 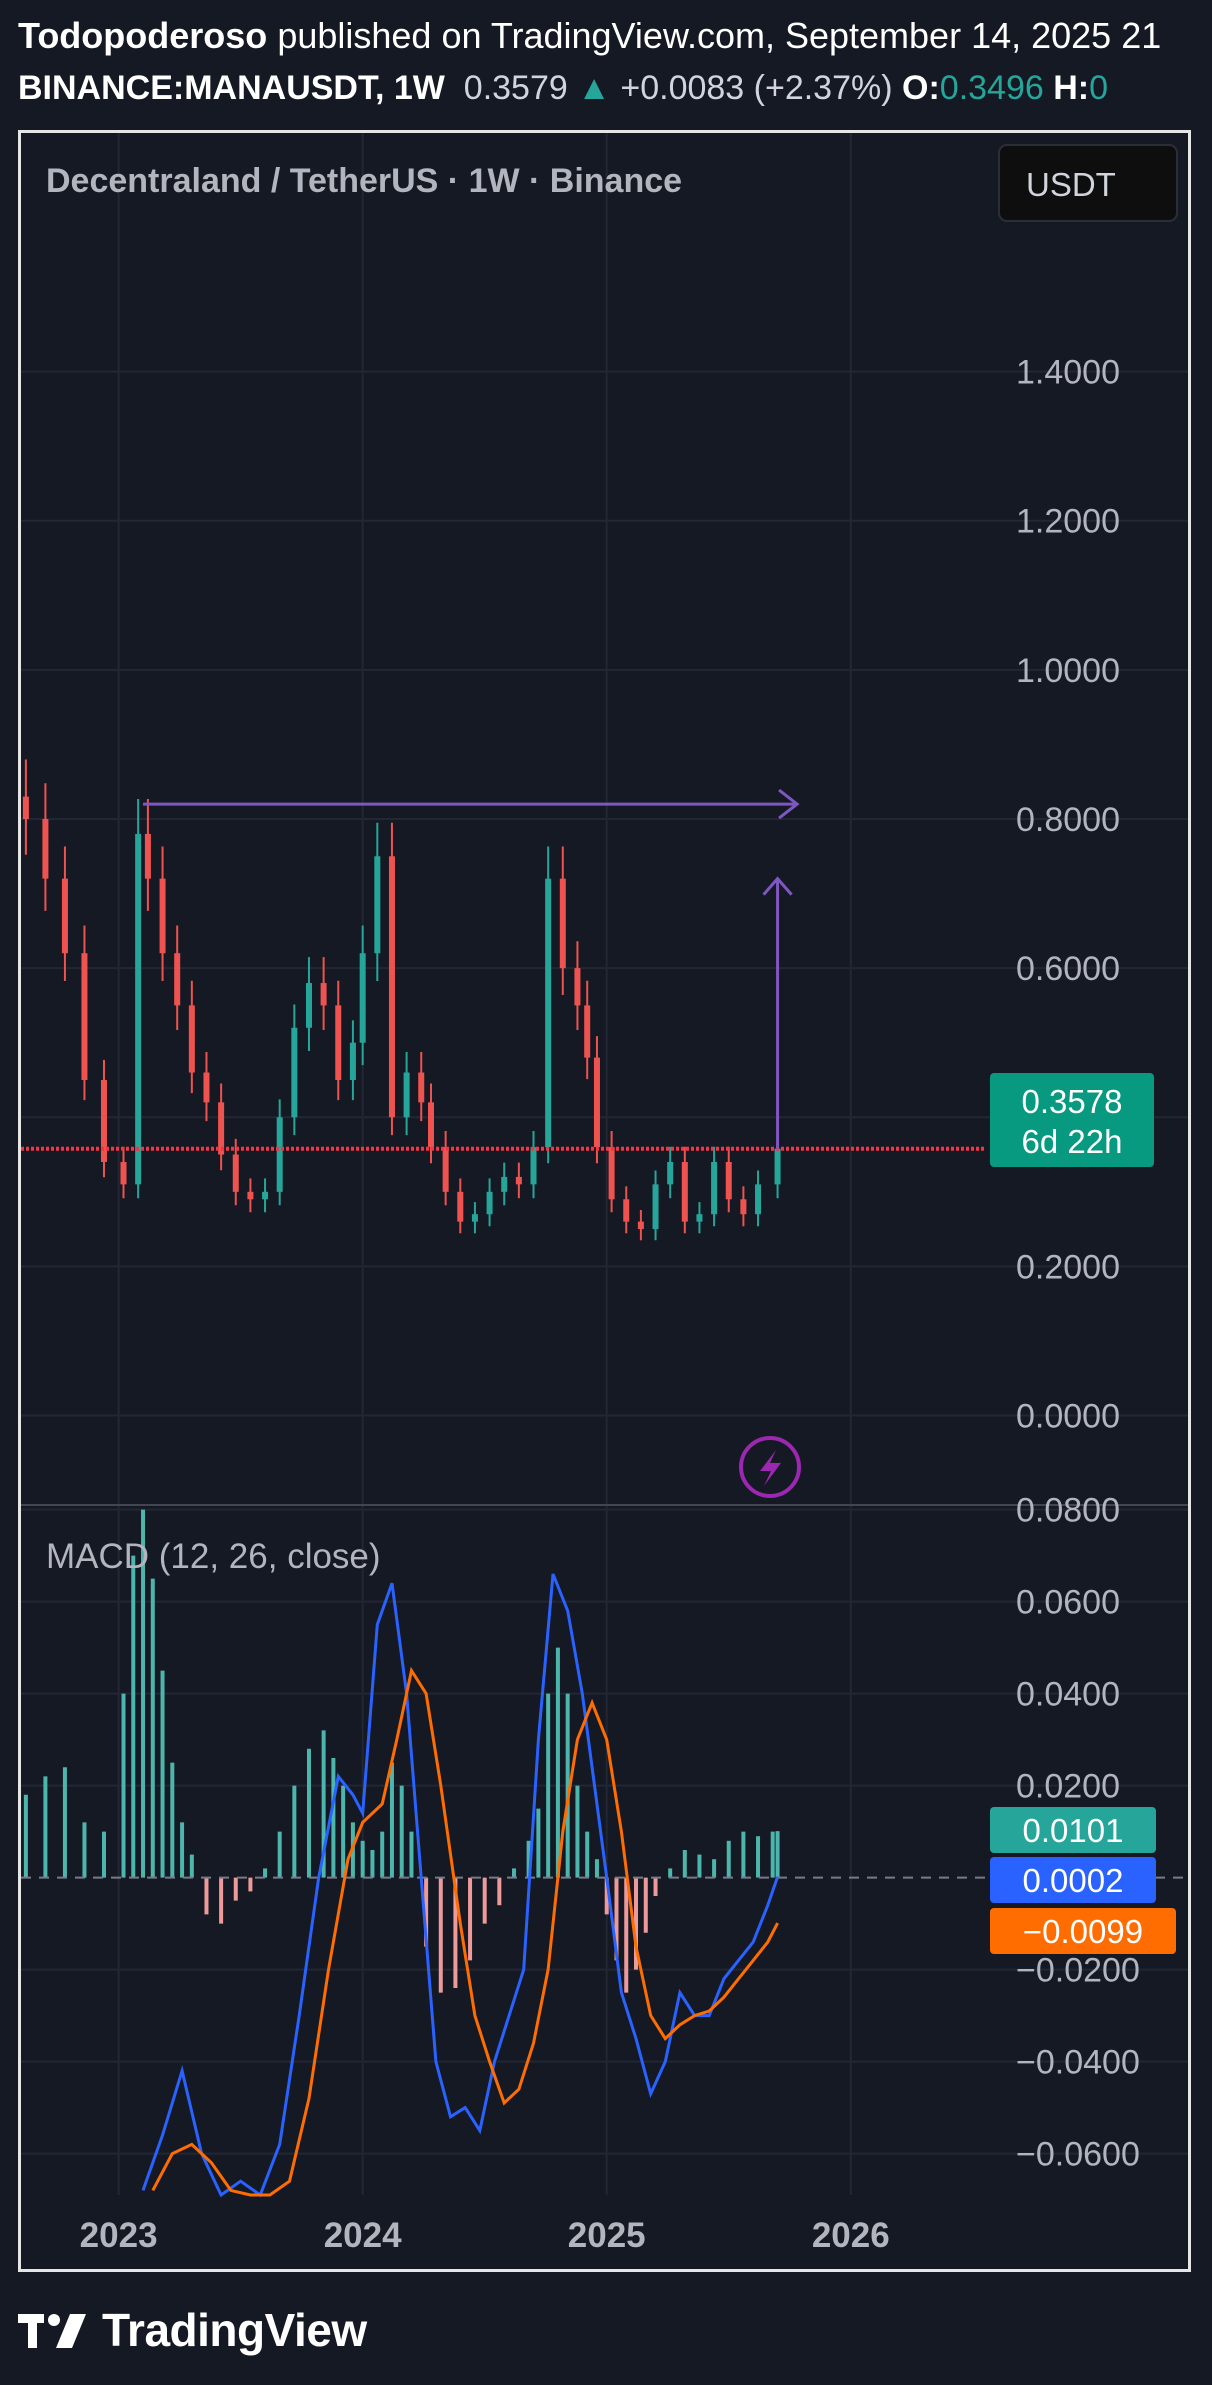 I want to click on last-price: 0.3579, so click(x=515, y=88).